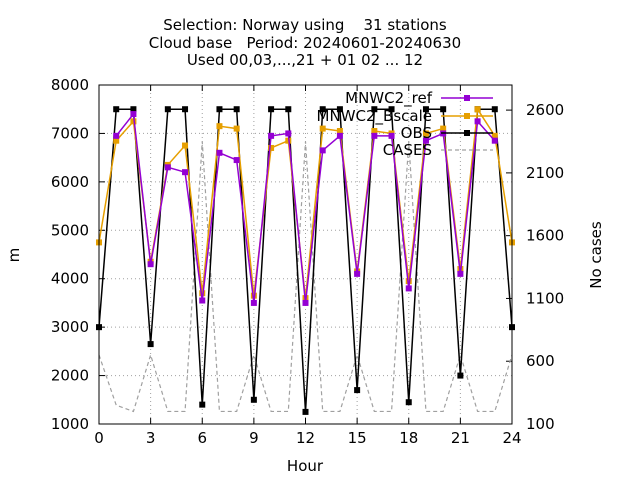  Describe the element at coordinates (70, 424) in the screenshot. I see `y-tick-label: 1000` at that location.